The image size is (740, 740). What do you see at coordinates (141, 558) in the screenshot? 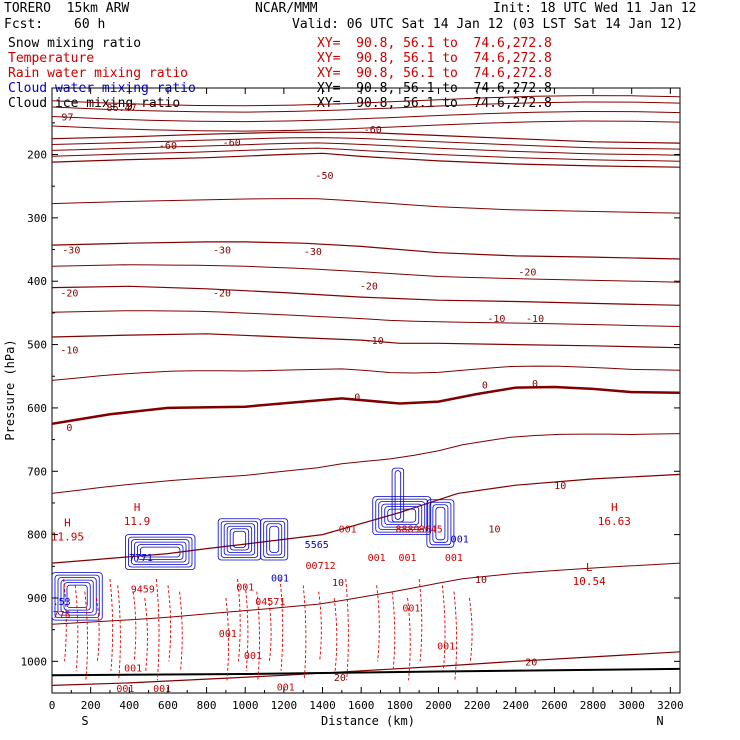
I see `moisture-label: 7771` at bounding box center [141, 558].